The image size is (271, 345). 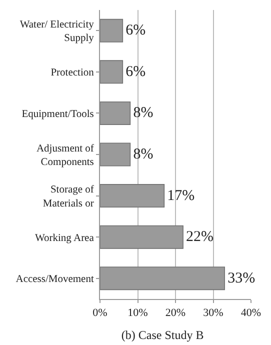 I want to click on y-tick-label: Adjusment of Components, so click(x=65, y=155).